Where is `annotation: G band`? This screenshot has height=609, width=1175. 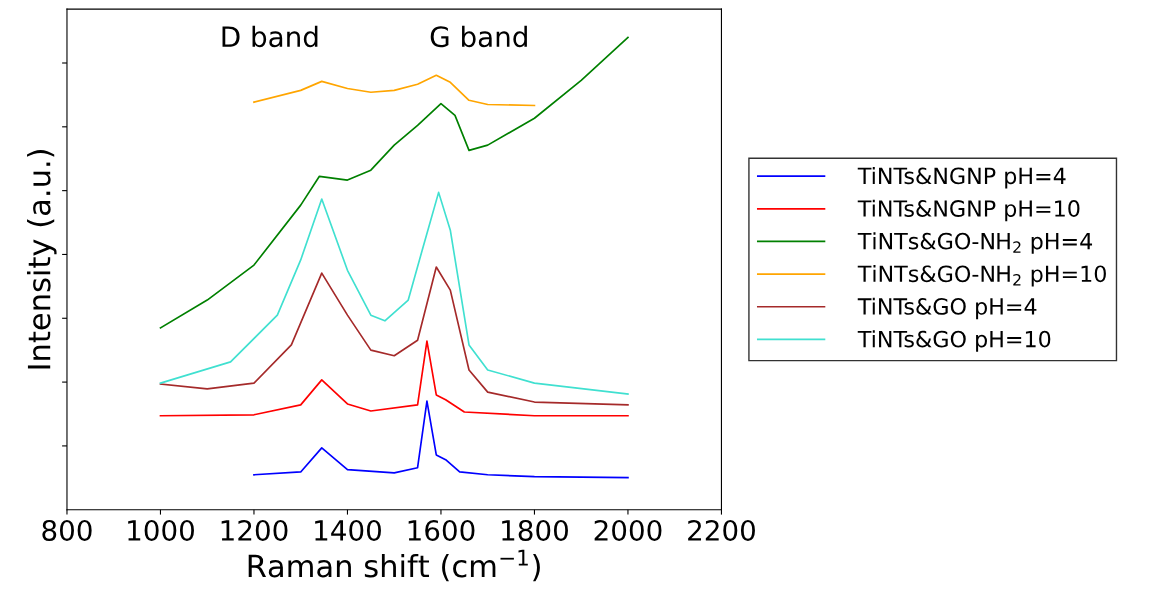 annotation: G band is located at coordinates (478, 36).